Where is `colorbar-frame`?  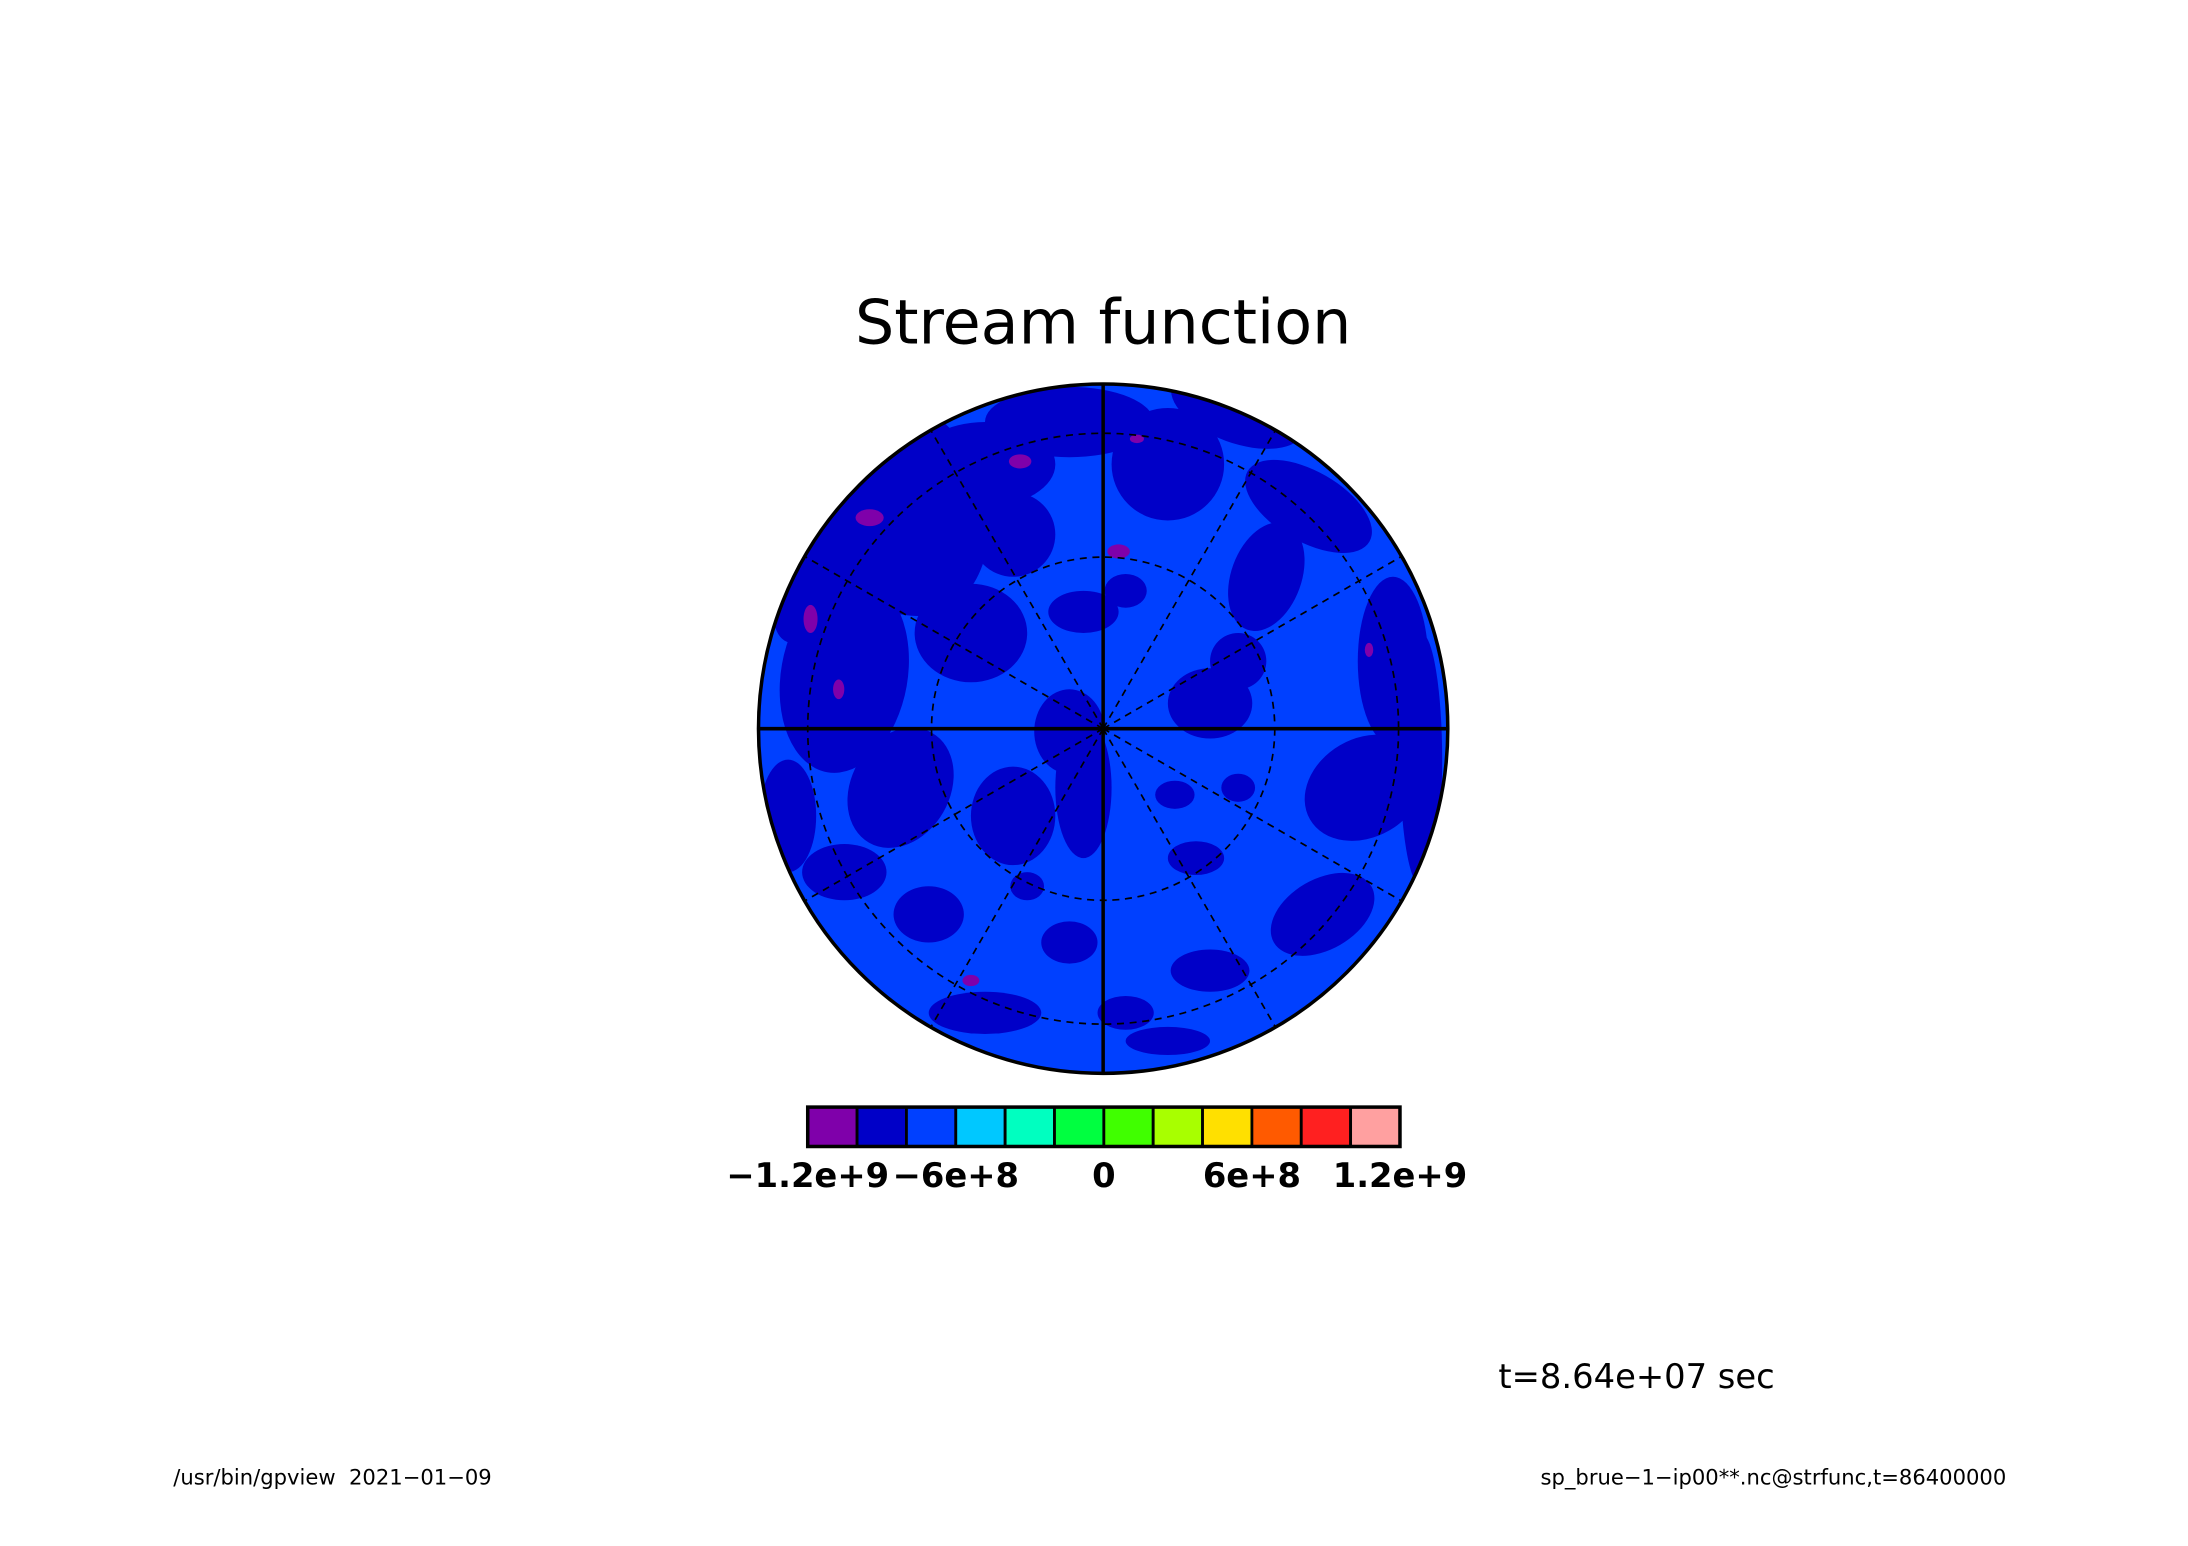 colorbar-frame is located at coordinates (1103, 1127).